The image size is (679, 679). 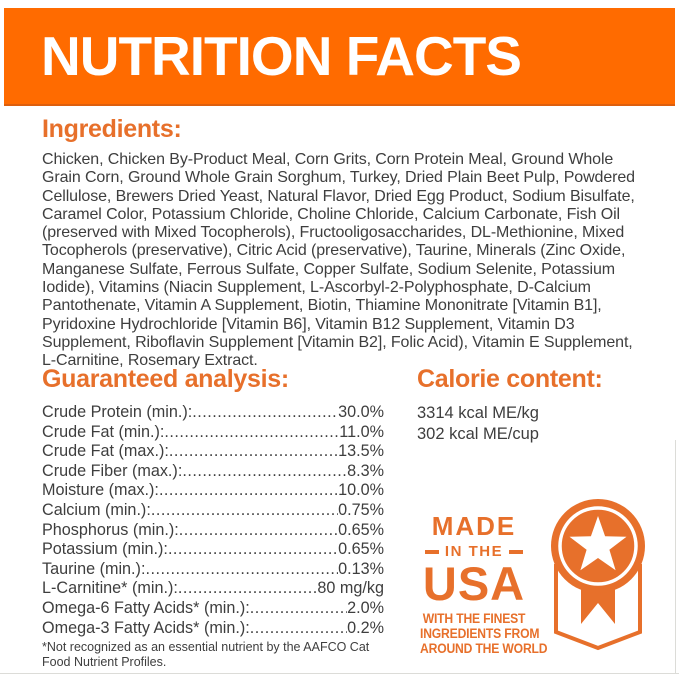 What do you see at coordinates (146, 607) in the screenshot?
I see `analysis-row-label: Omega-6 Fatty Acids* (min.):` at bounding box center [146, 607].